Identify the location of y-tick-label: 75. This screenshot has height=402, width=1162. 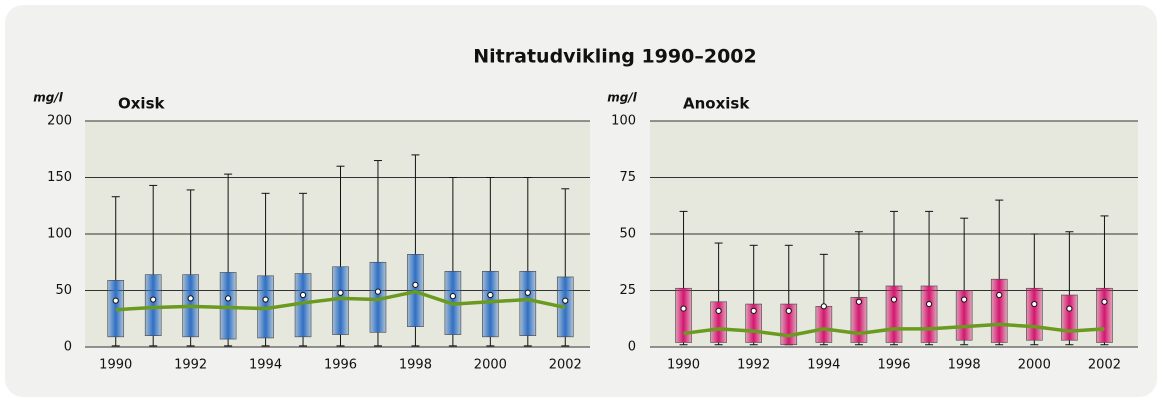
(627, 177).